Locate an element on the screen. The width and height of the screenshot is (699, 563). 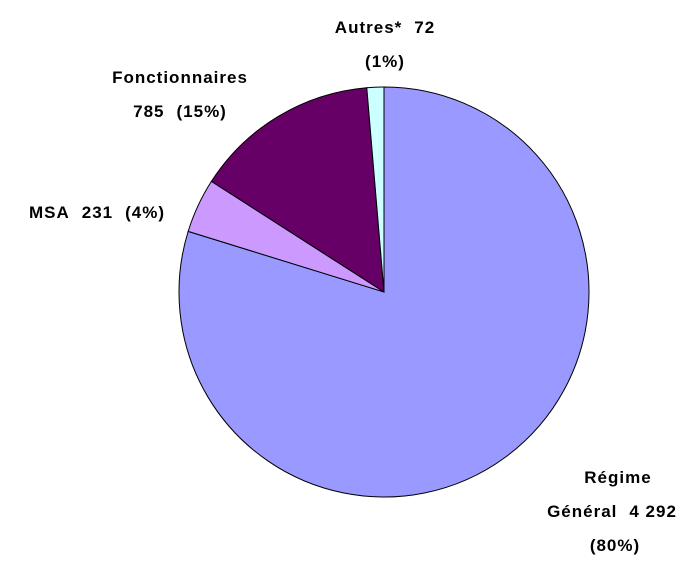
percent-label: (80%) is located at coordinates (615, 545).